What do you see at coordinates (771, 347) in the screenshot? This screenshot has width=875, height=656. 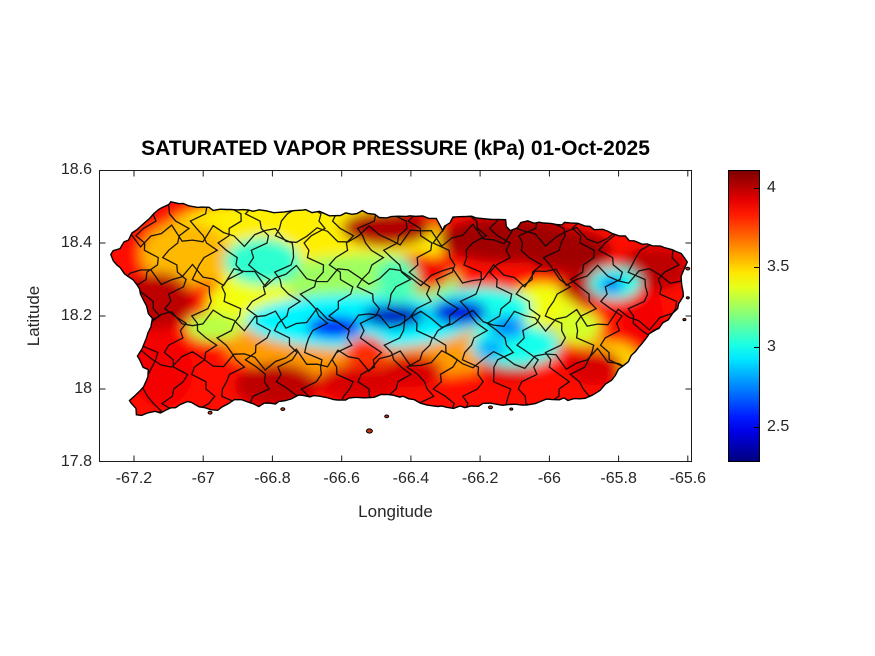 I see `colorbar-tick-label: 3` at bounding box center [771, 347].